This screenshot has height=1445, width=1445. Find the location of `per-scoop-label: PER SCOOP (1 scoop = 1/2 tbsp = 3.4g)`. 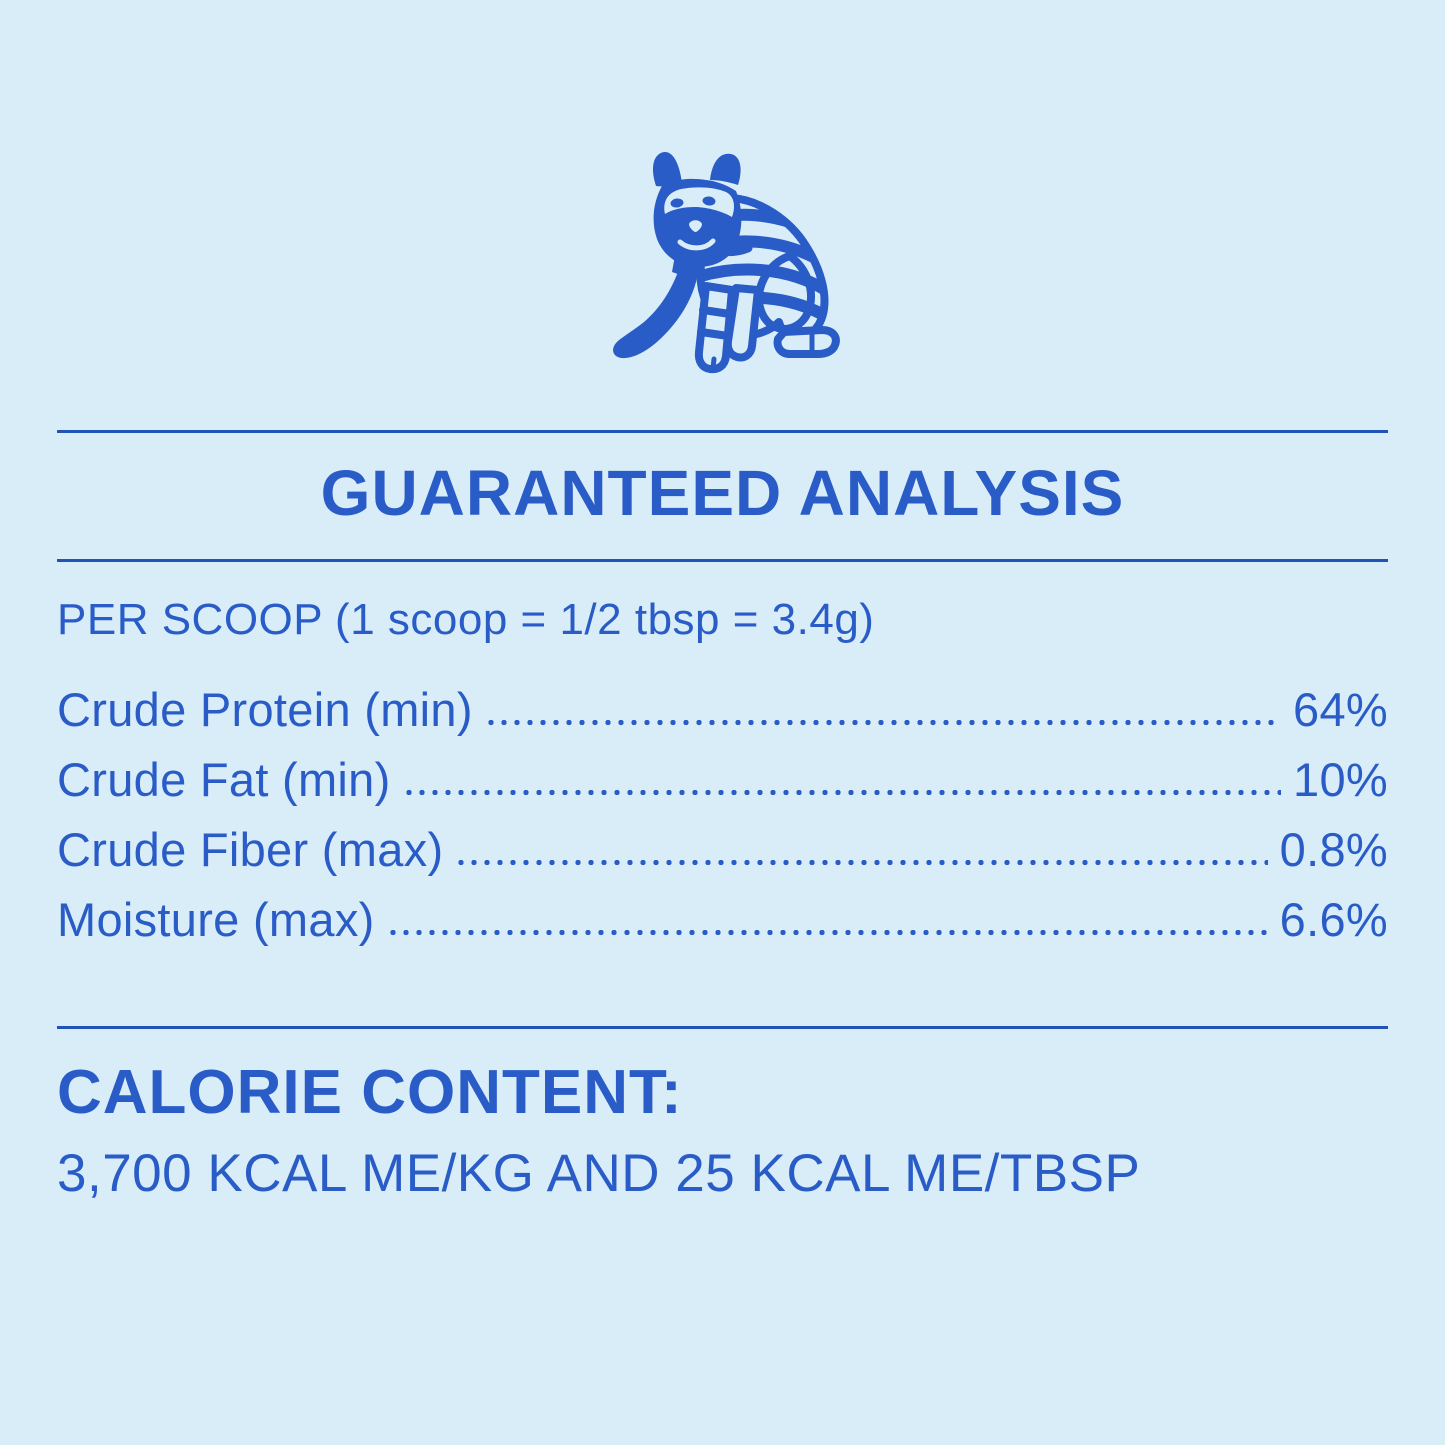

per-scoop-label: PER SCOOP (1 scoop = 1/2 tbsp = 3.4g) is located at coordinates (466, 619).